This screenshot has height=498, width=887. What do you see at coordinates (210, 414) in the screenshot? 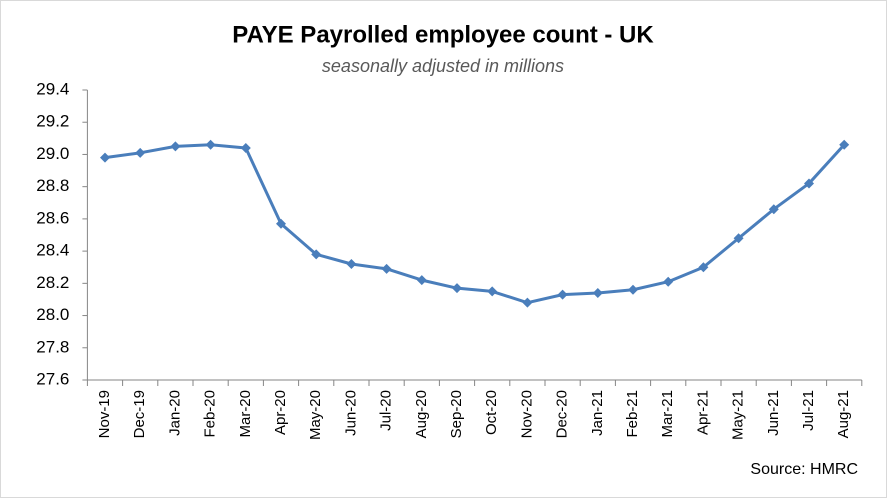
I see `x-tick-label: Feb-20` at bounding box center [210, 414].